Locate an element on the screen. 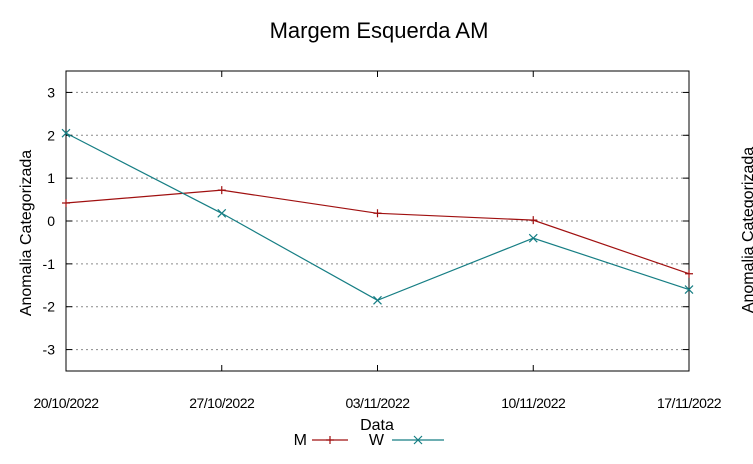 This screenshot has width=753, height=464. y-tick-label: -1 is located at coordinates (49, 264).